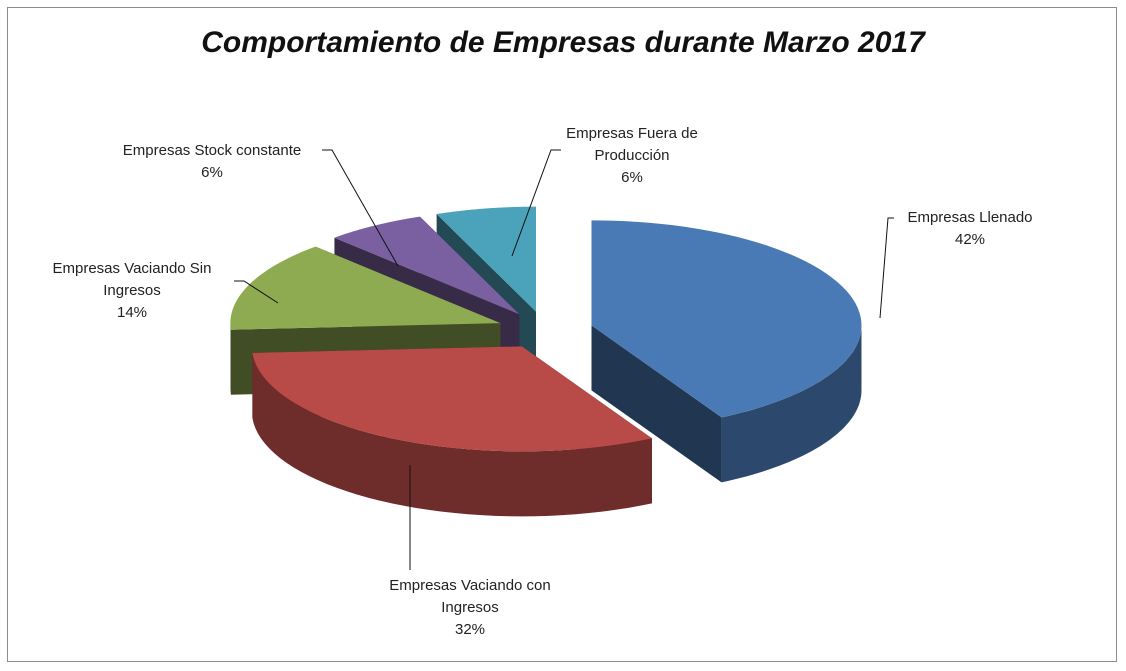 The width and height of the screenshot is (1126, 671). What do you see at coordinates (132, 312) in the screenshot?
I see `value-label: 14%` at bounding box center [132, 312].